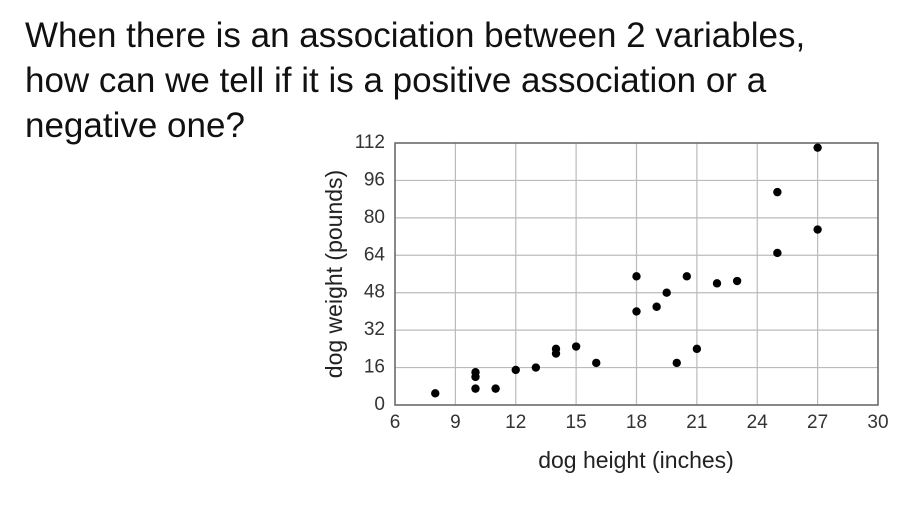 Image resolution: width=900 pixels, height=506 pixels. Describe the element at coordinates (334, 274) in the screenshot. I see `y-axis-label: dog weight (pounds)` at that location.